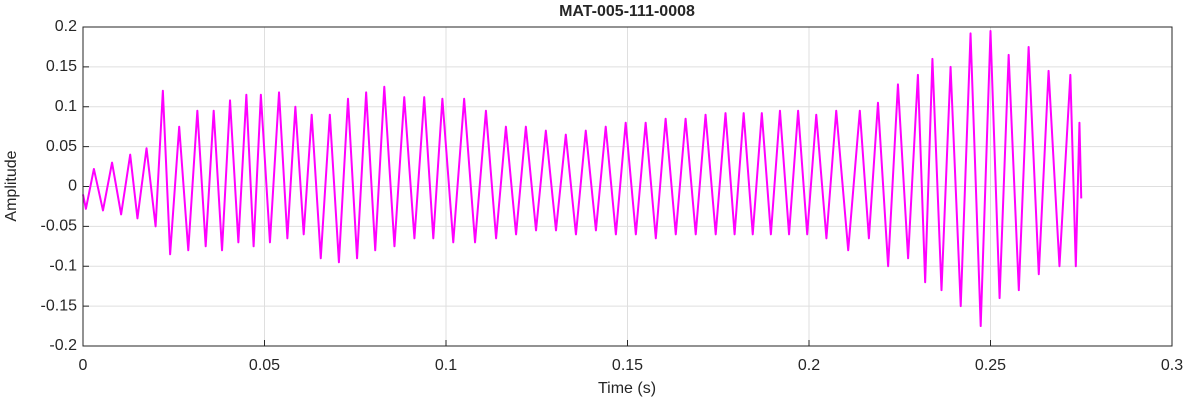  What do you see at coordinates (61, 66) in the screenshot?
I see `y-tick-label: 0.15` at bounding box center [61, 66].